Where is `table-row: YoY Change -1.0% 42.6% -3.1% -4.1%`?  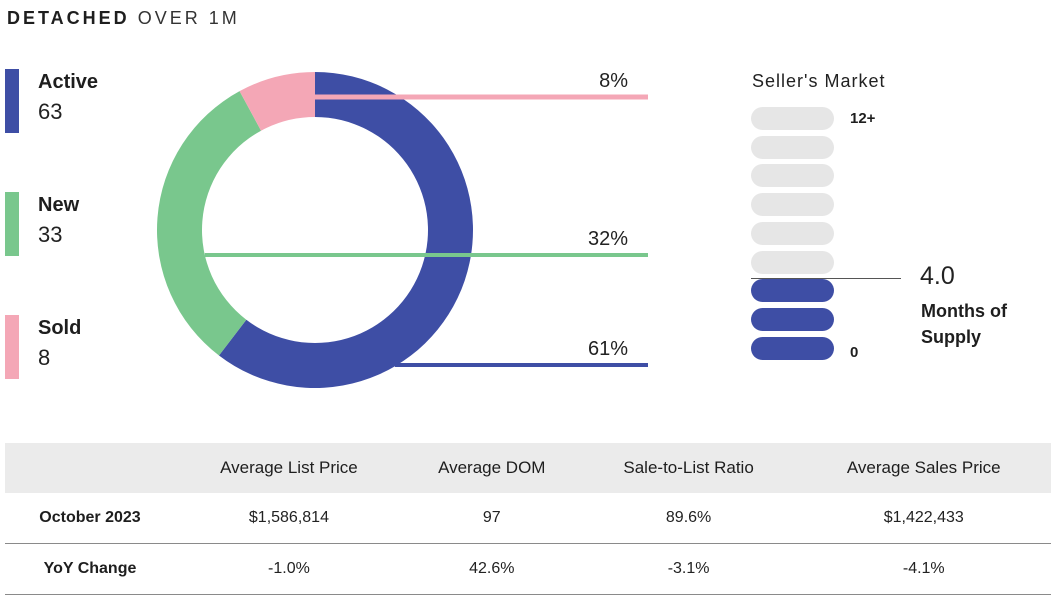 table-row: YoY Change -1.0% 42.6% -3.1% -4.1% is located at coordinates (528, 569).